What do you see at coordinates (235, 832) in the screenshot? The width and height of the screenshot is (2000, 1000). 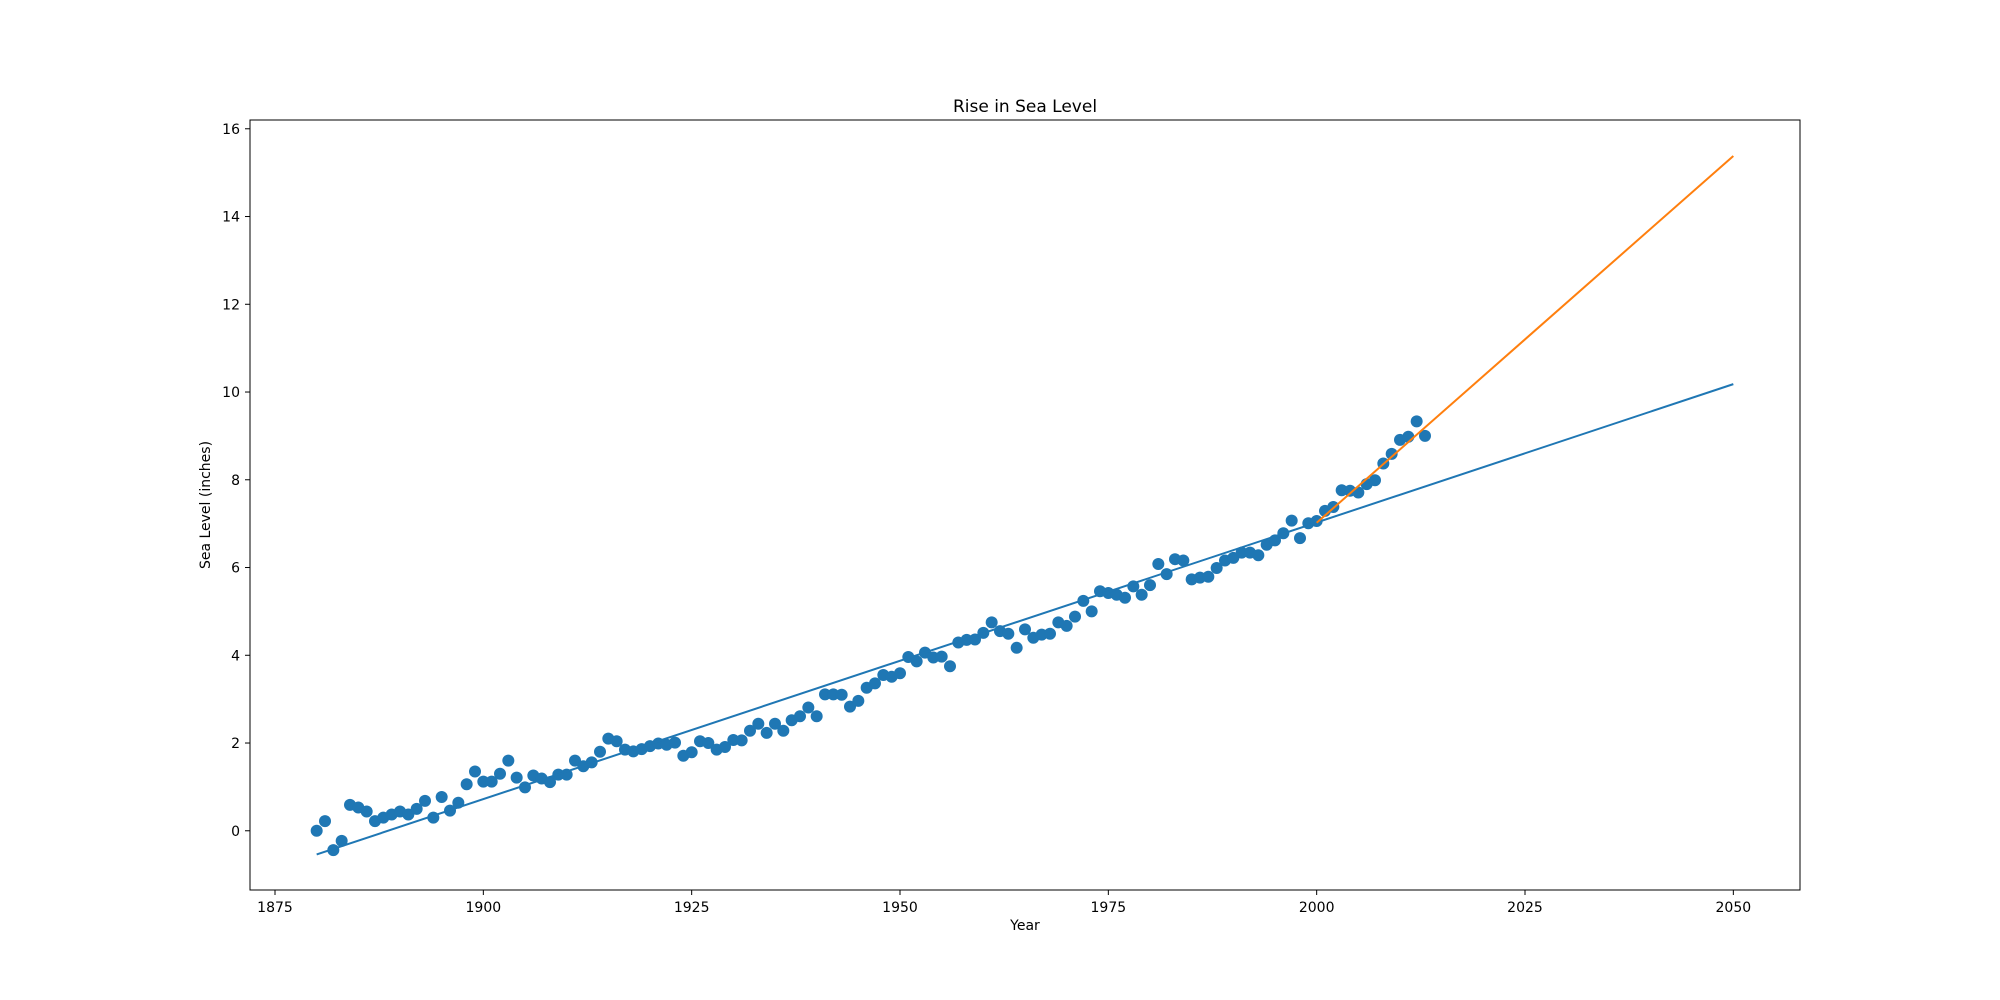 I see `y-tick-label: 0` at bounding box center [235, 832].